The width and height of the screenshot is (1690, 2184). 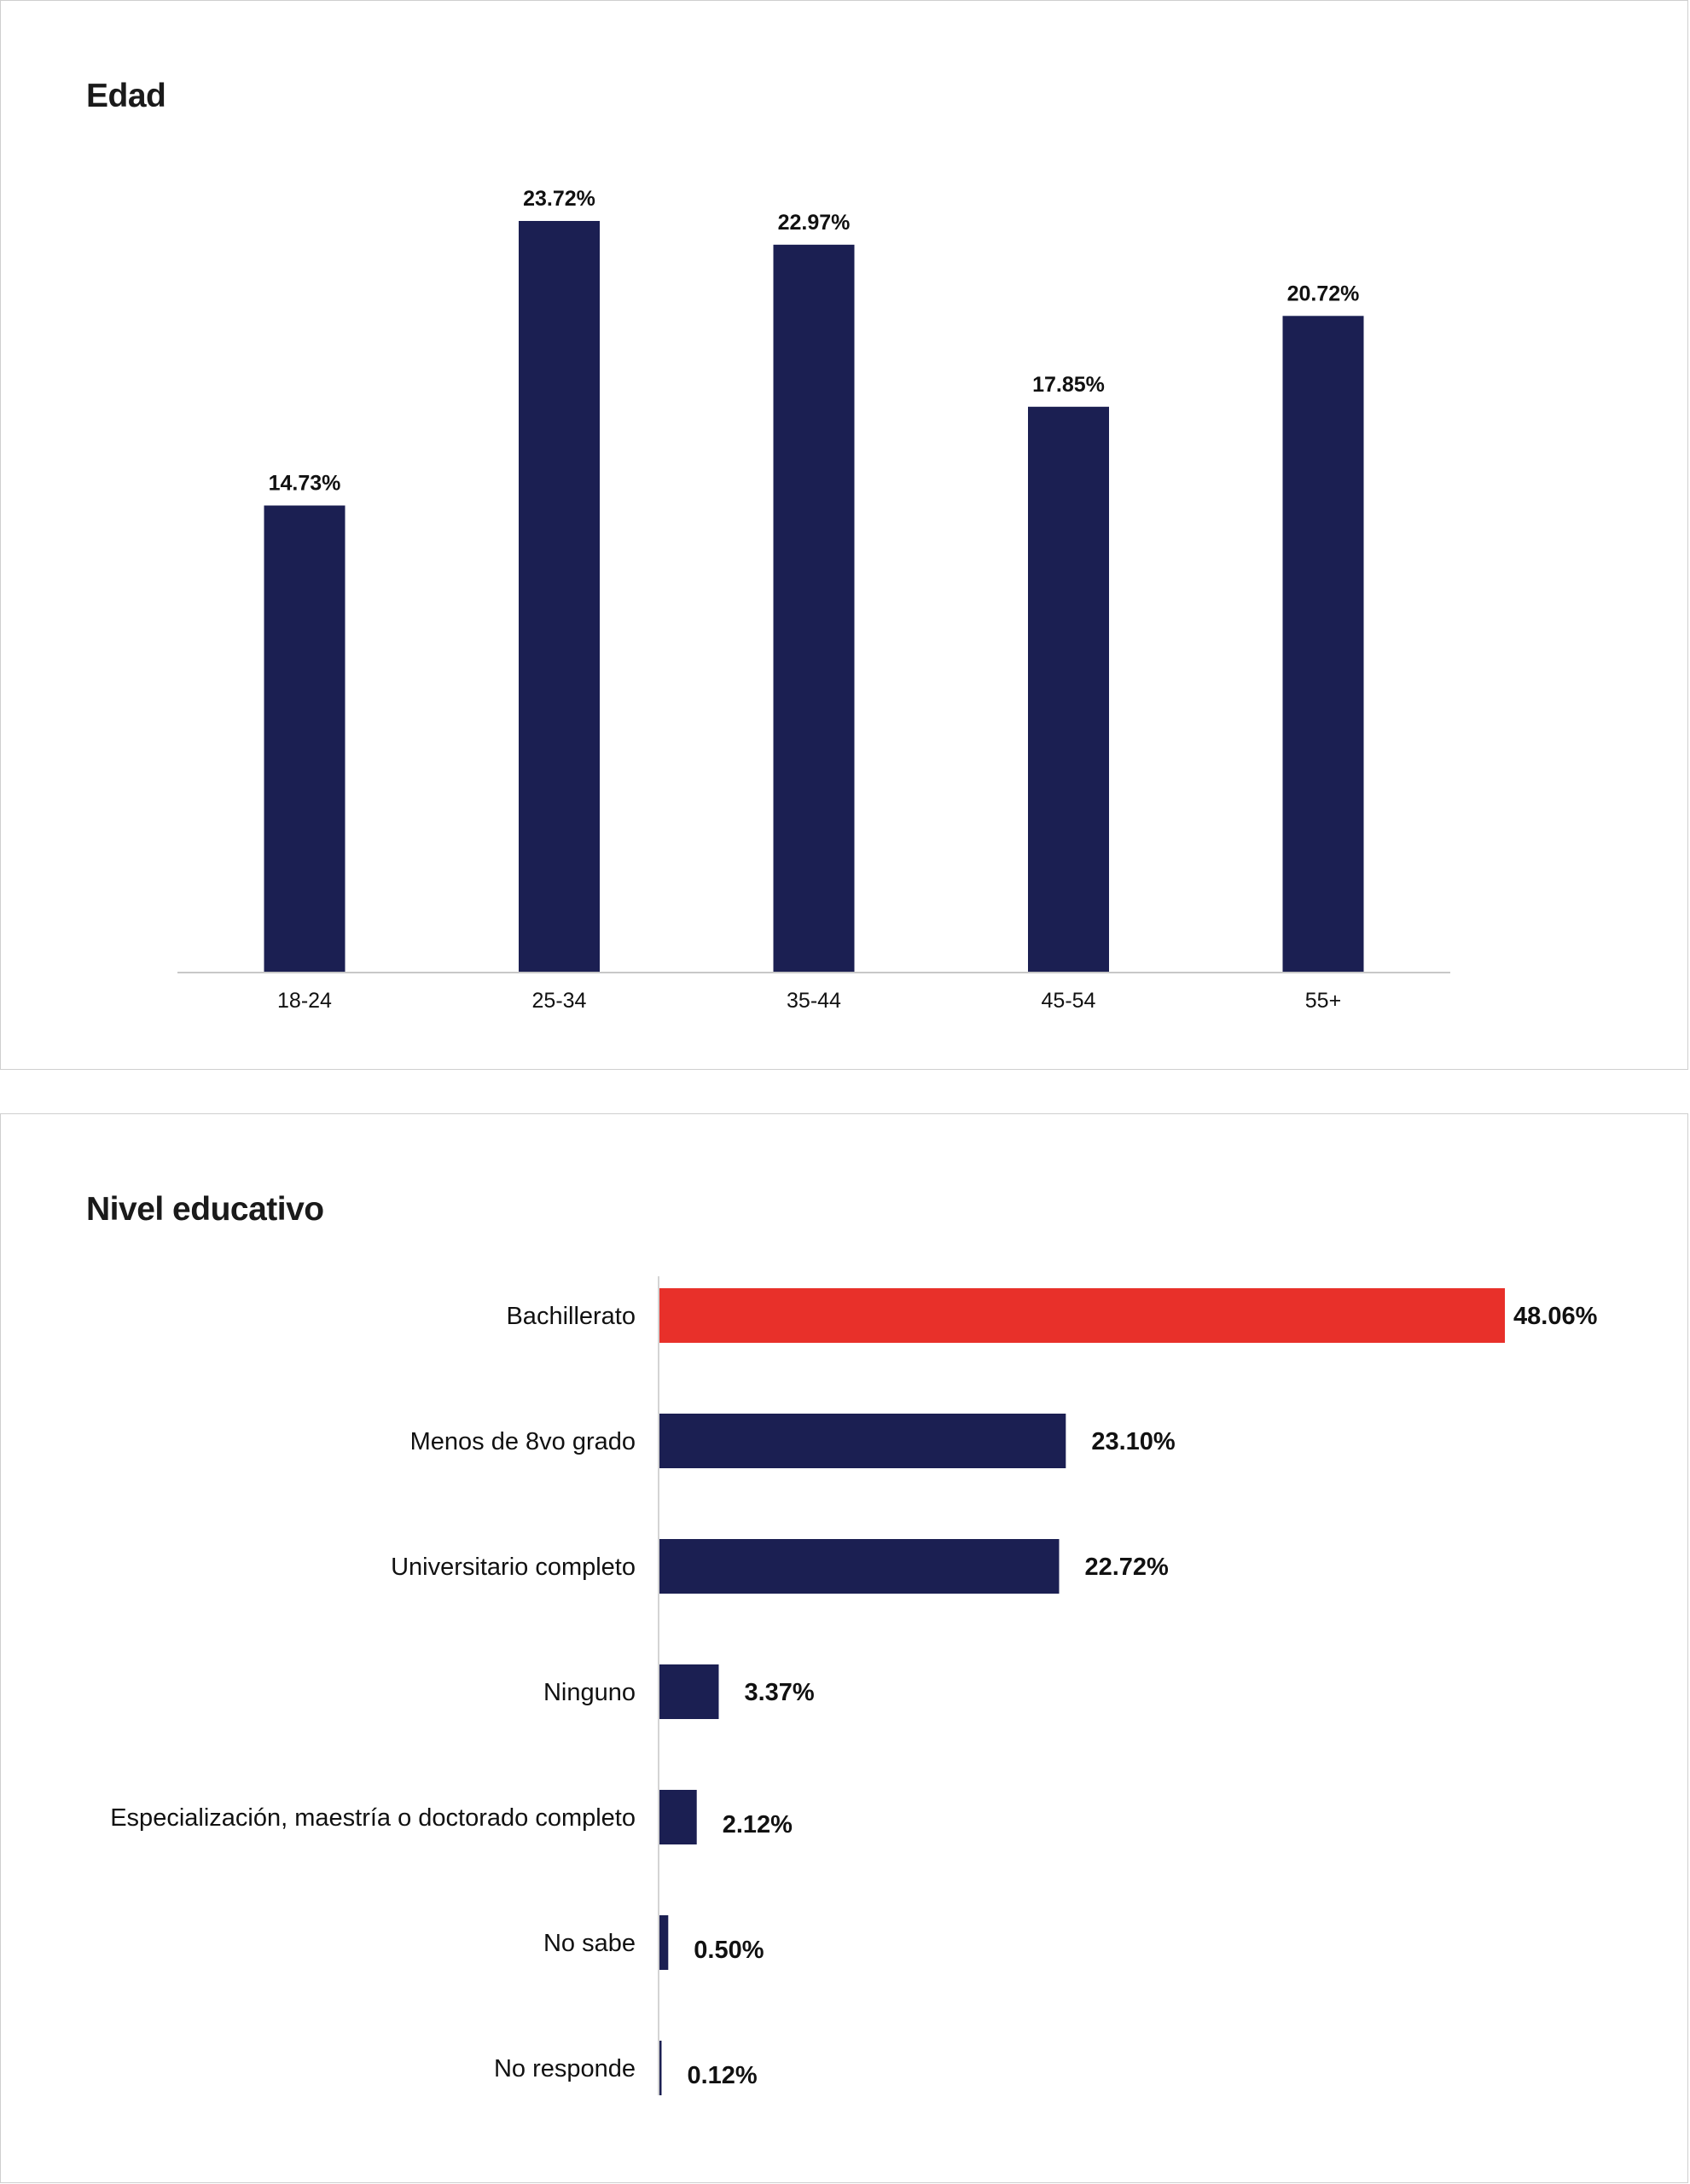 I want to click on age-bar-value-label: 22.97%, so click(x=814, y=223).